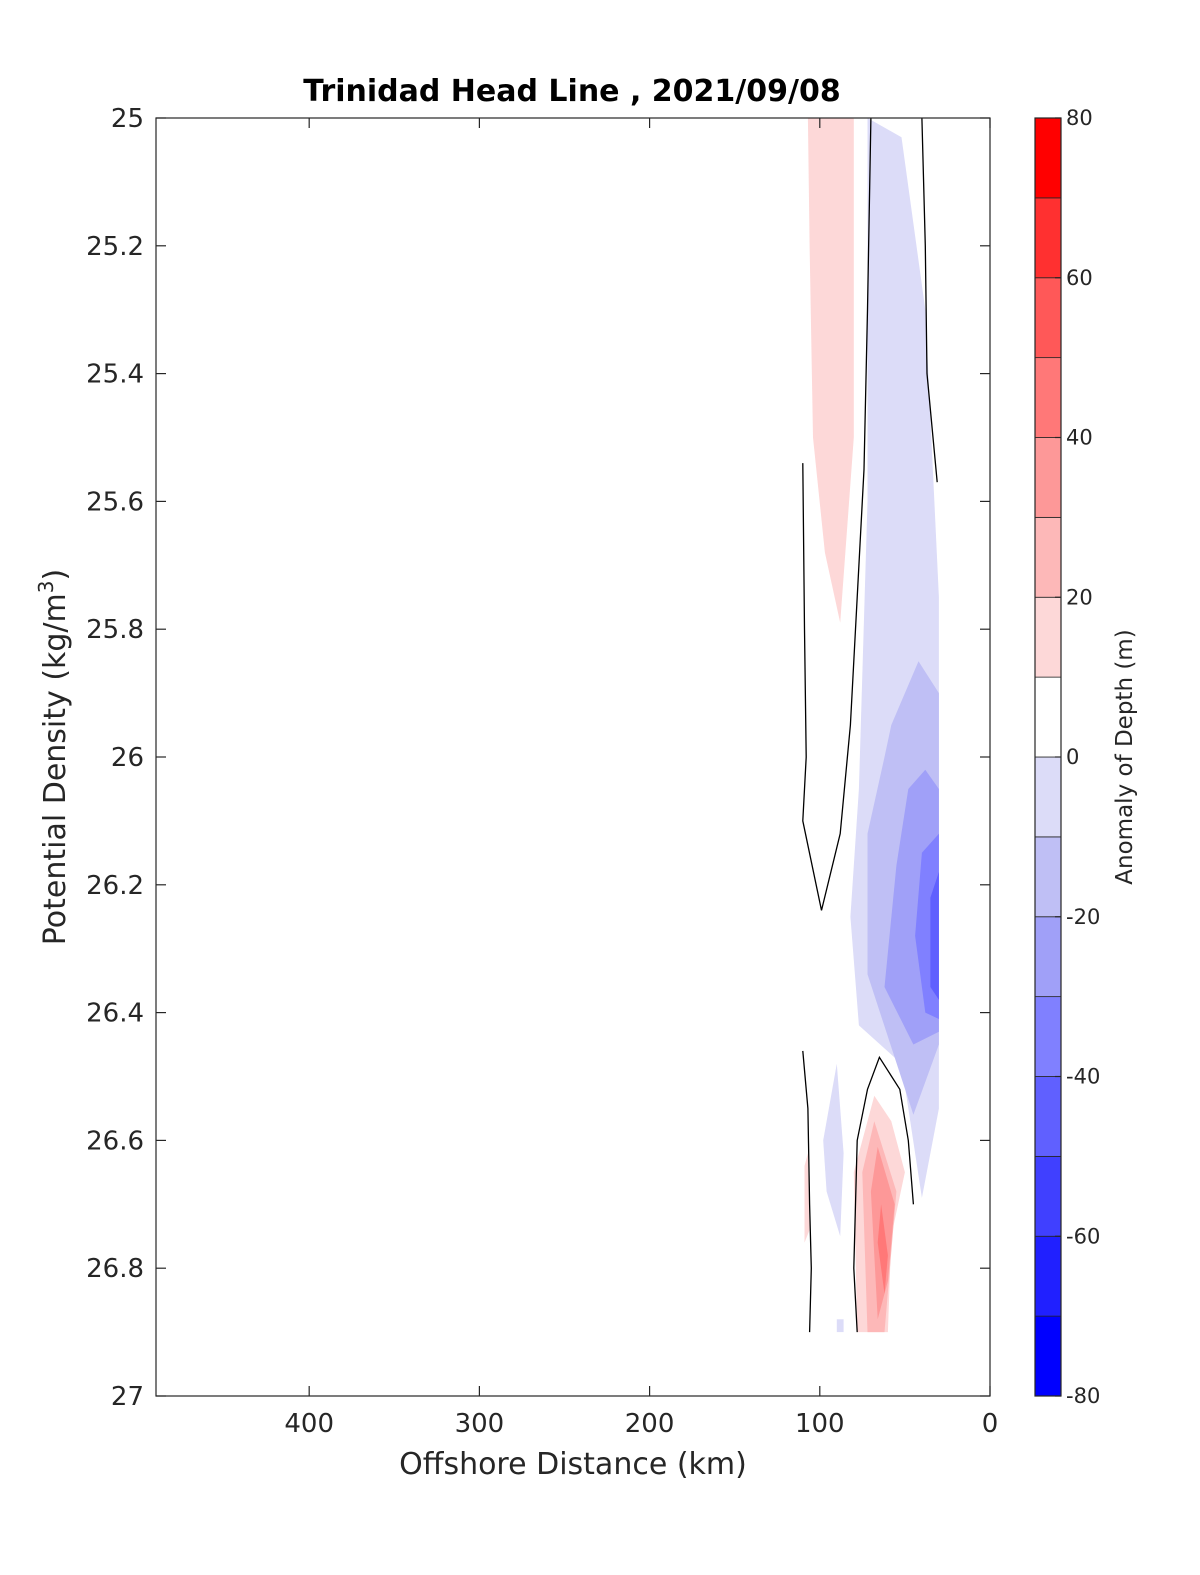 The height and width of the screenshot is (1575, 1200). I want to click on y-tick-label: 25.2, so click(115, 247).